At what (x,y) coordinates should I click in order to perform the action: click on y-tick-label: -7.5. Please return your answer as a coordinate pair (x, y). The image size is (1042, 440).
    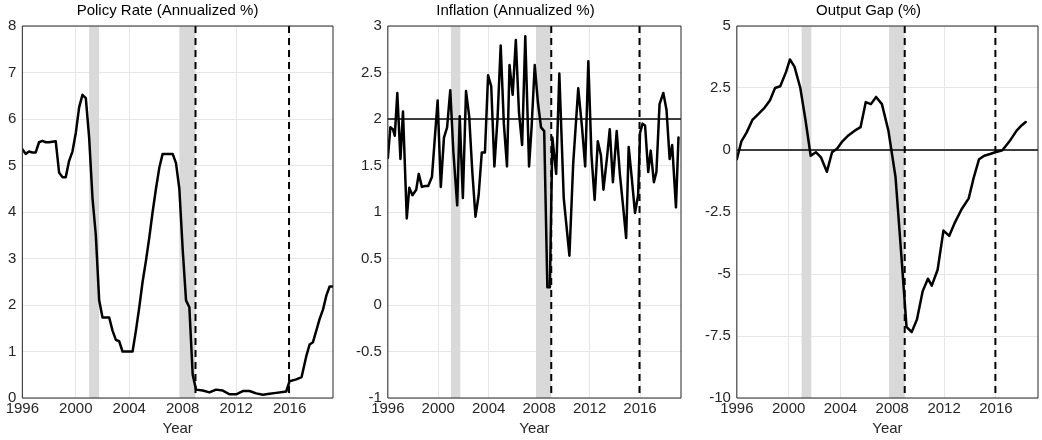
    Looking at the image, I should click on (717, 335).